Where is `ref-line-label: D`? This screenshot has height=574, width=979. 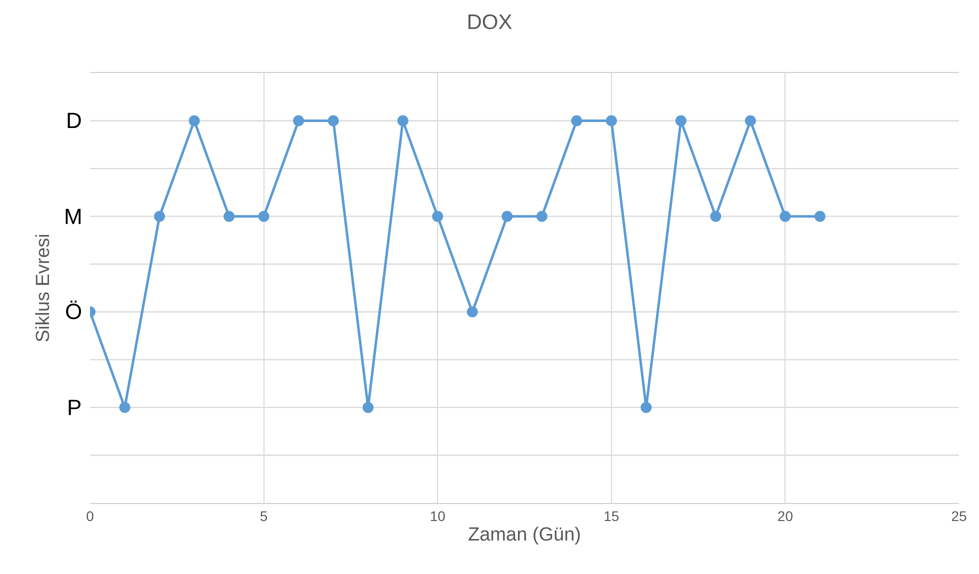 ref-line-label: D is located at coordinates (74, 120).